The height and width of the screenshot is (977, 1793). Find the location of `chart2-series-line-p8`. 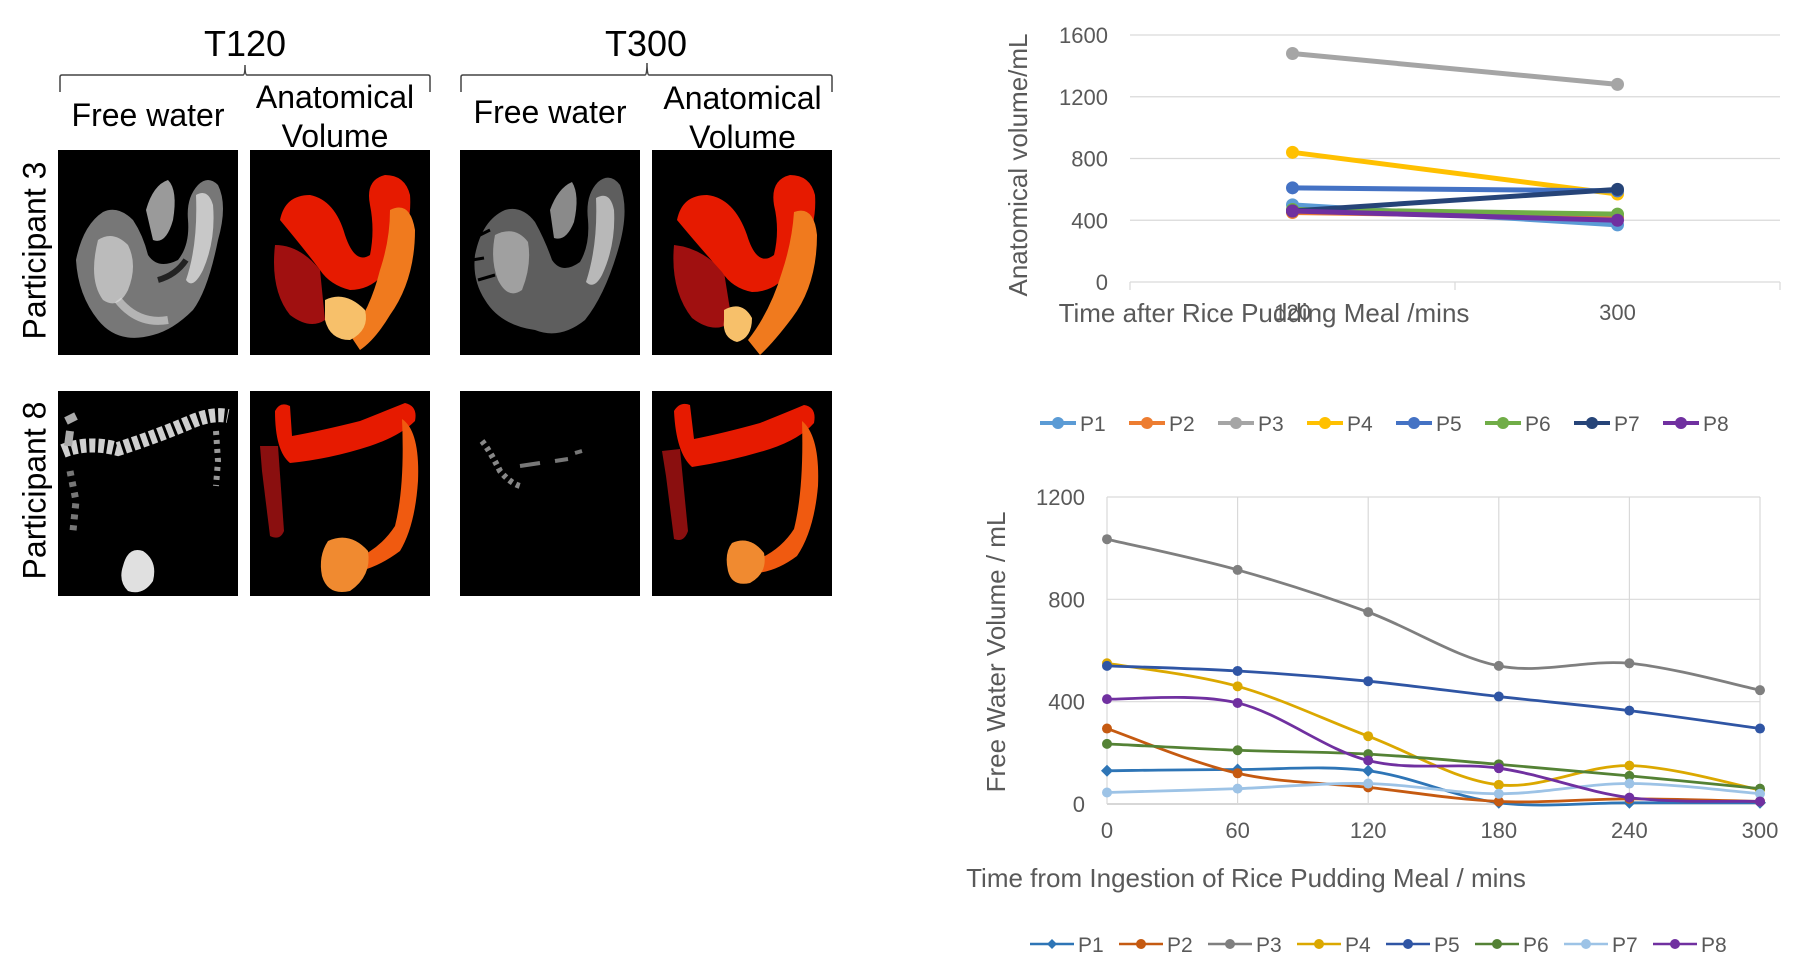

chart2-series-line-p8 is located at coordinates (1433, 749).